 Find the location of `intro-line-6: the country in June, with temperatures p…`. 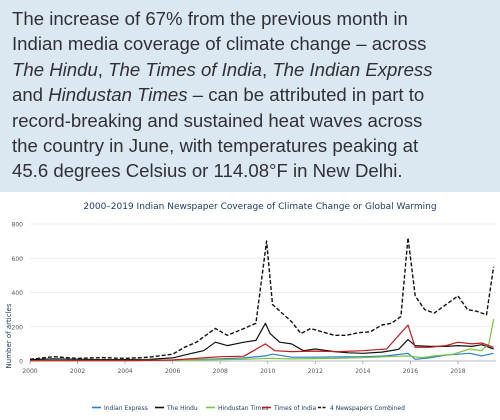

intro-line-6: the country in June, with temperatures p… is located at coordinates (215, 146).